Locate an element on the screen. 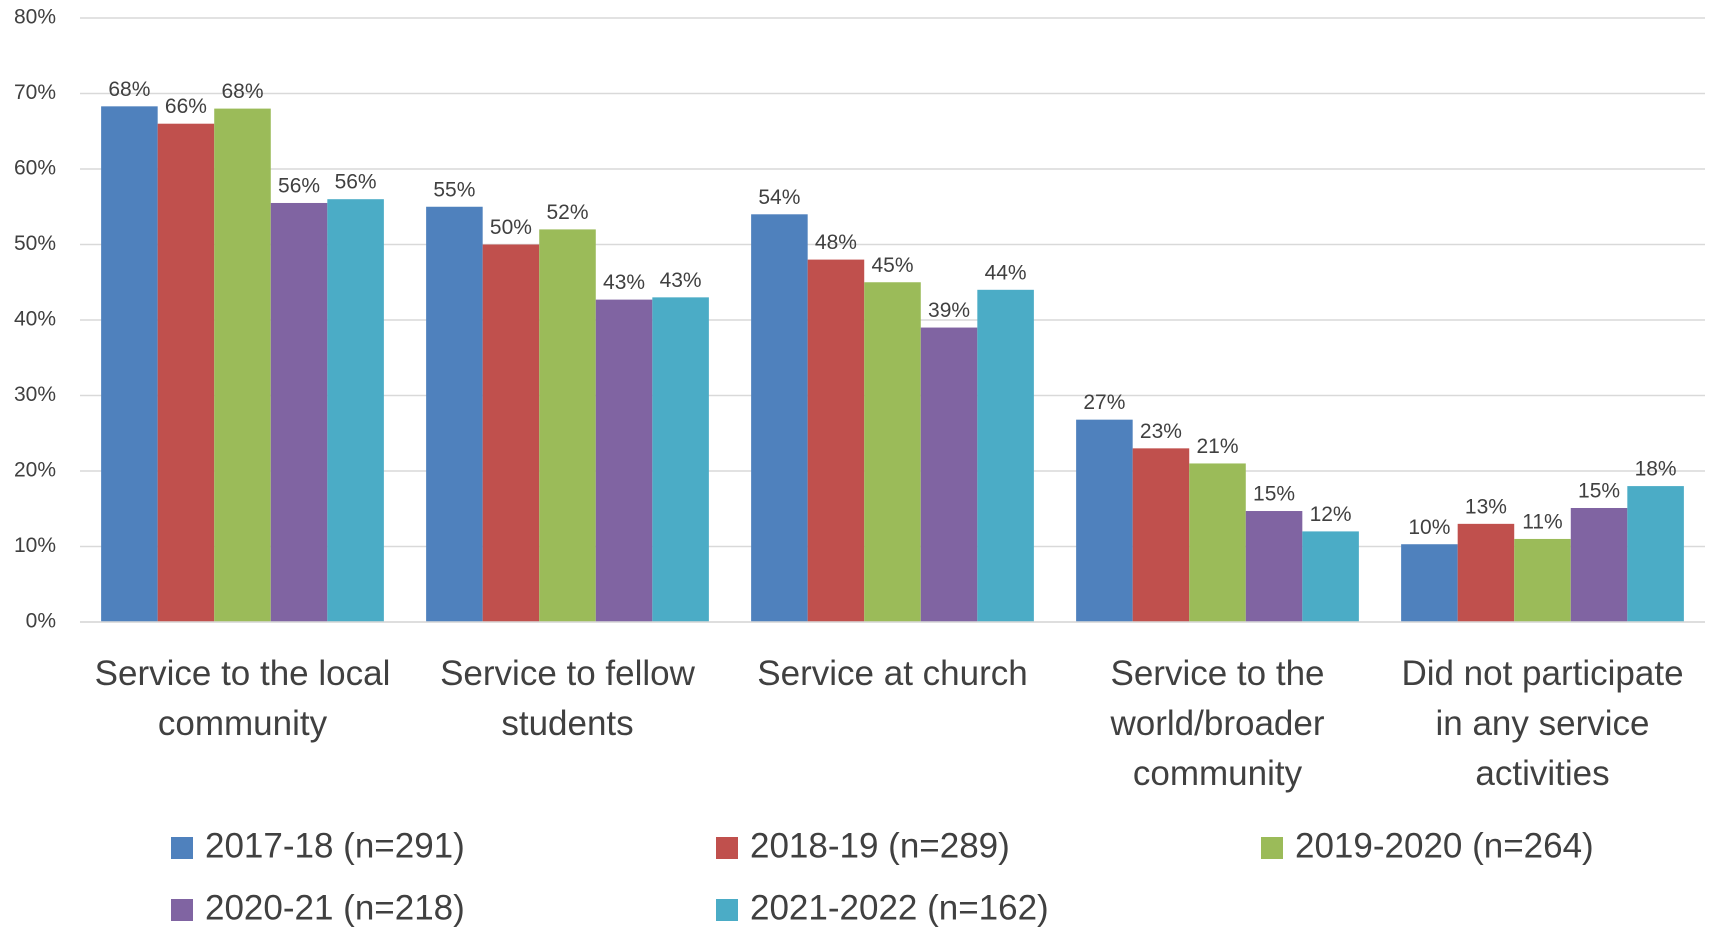 This screenshot has width=1711, height=936. data-label: 12% is located at coordinates (1331, 514).